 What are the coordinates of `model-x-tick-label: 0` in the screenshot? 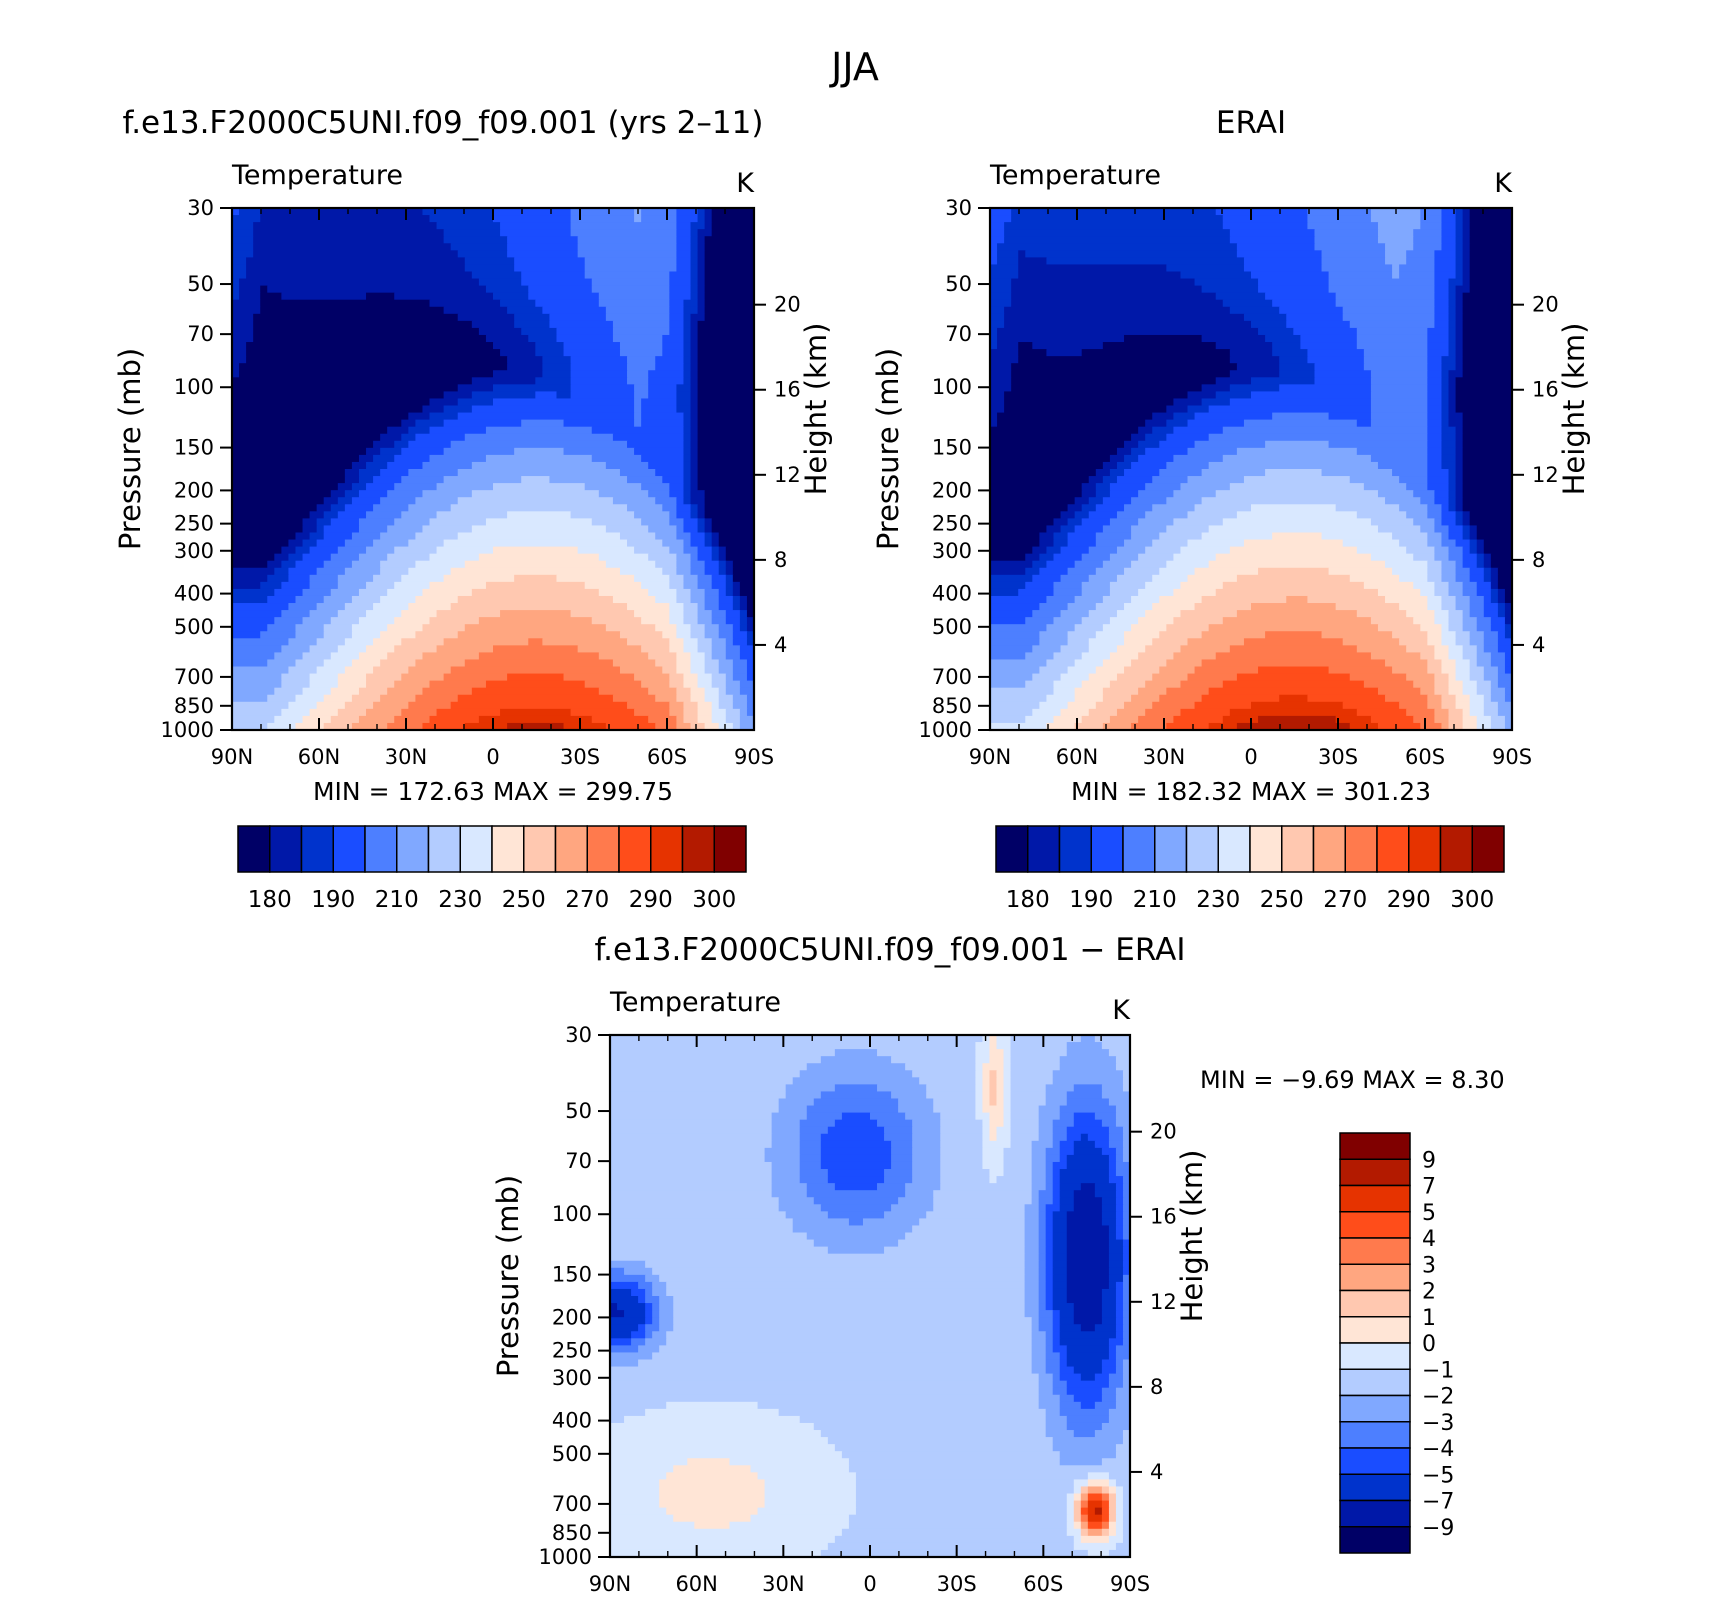 It's located at (492, 757).